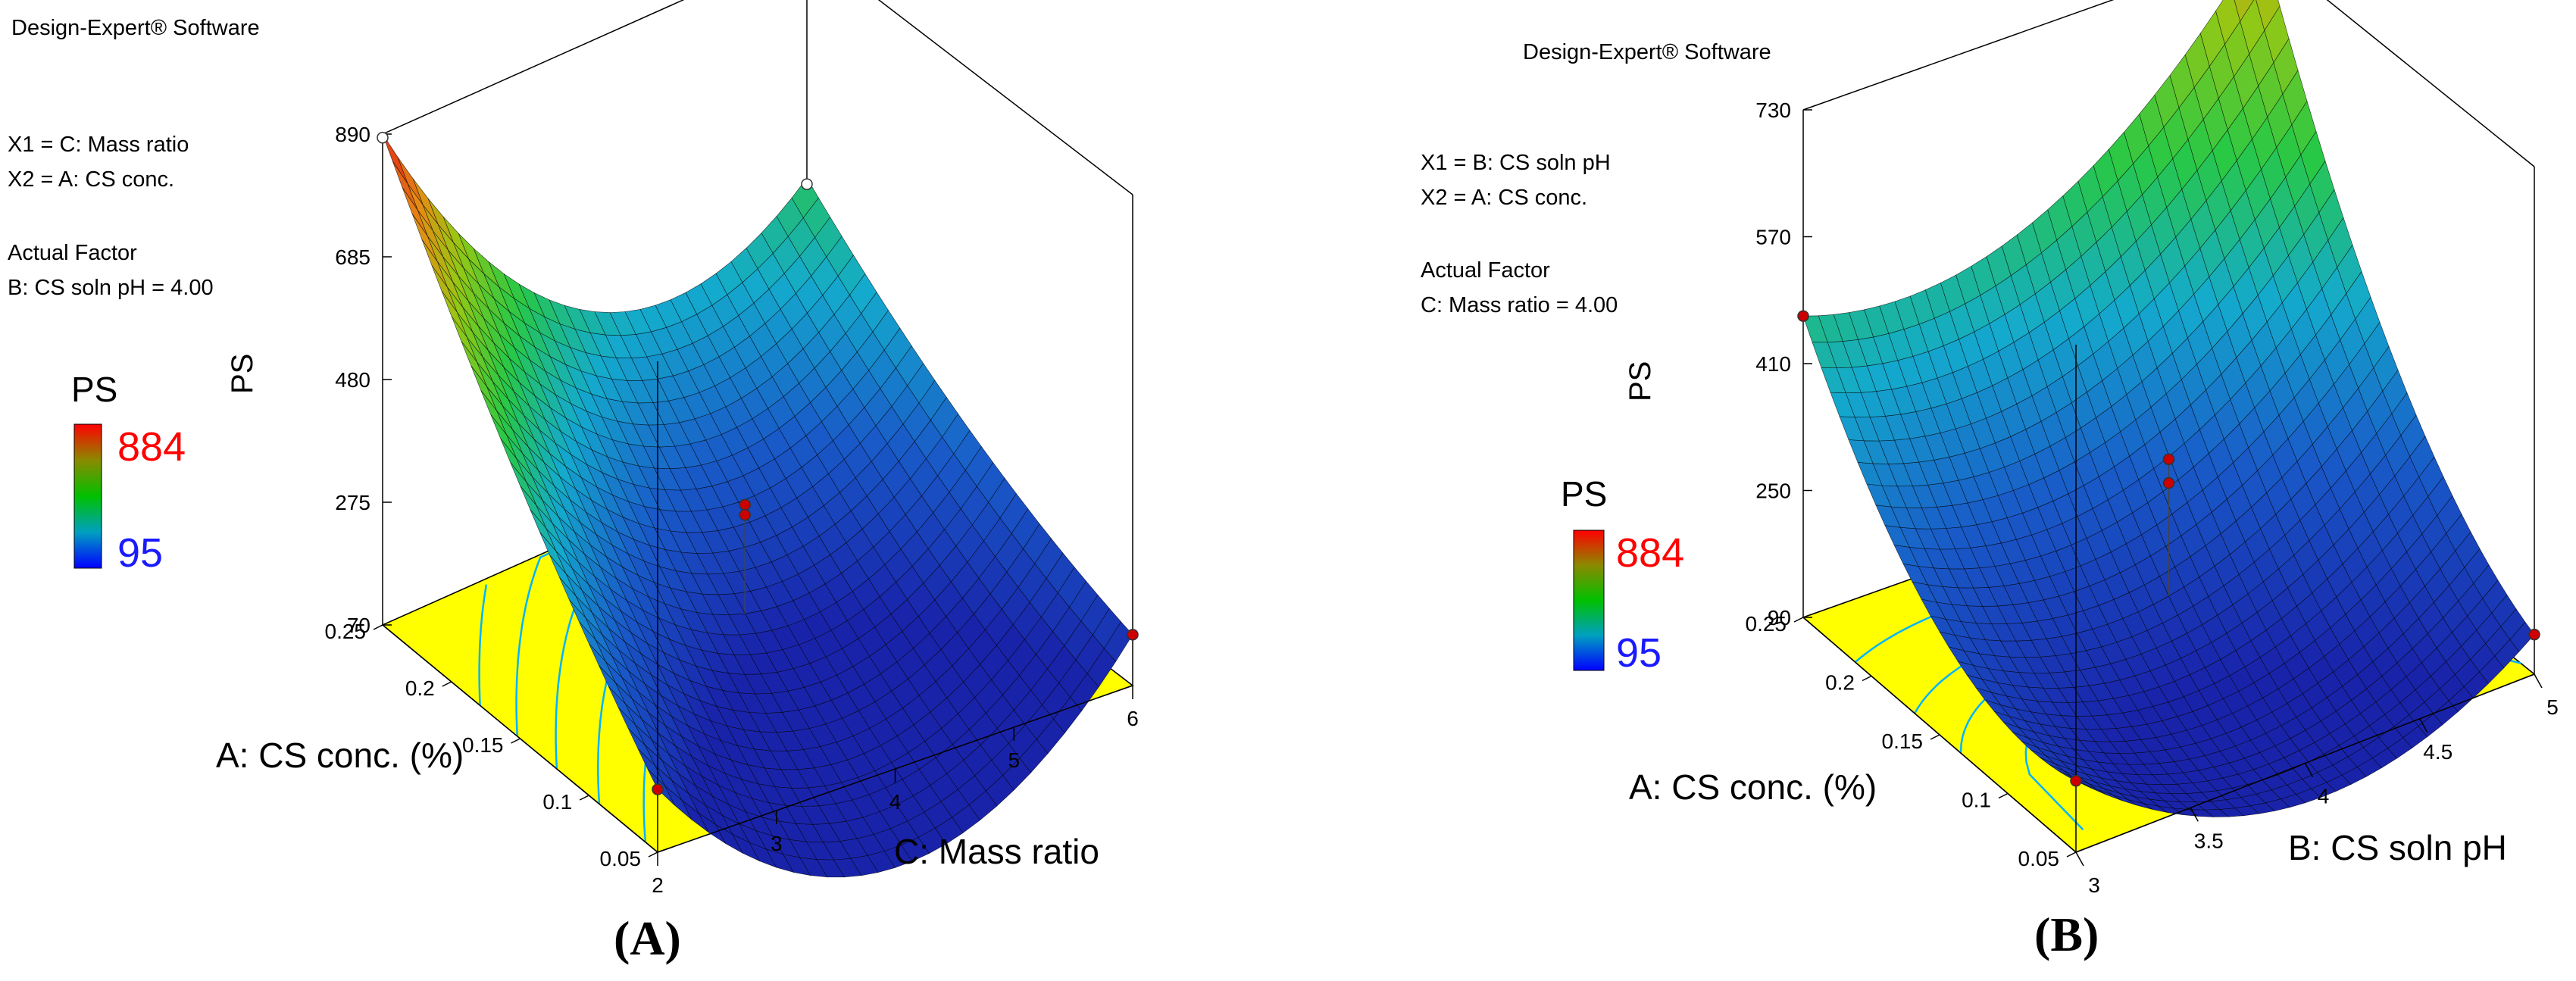 This screenshot has height=981, width=2576. I want to click on panel-a-x-tick-label: 2, so click(658, 885).